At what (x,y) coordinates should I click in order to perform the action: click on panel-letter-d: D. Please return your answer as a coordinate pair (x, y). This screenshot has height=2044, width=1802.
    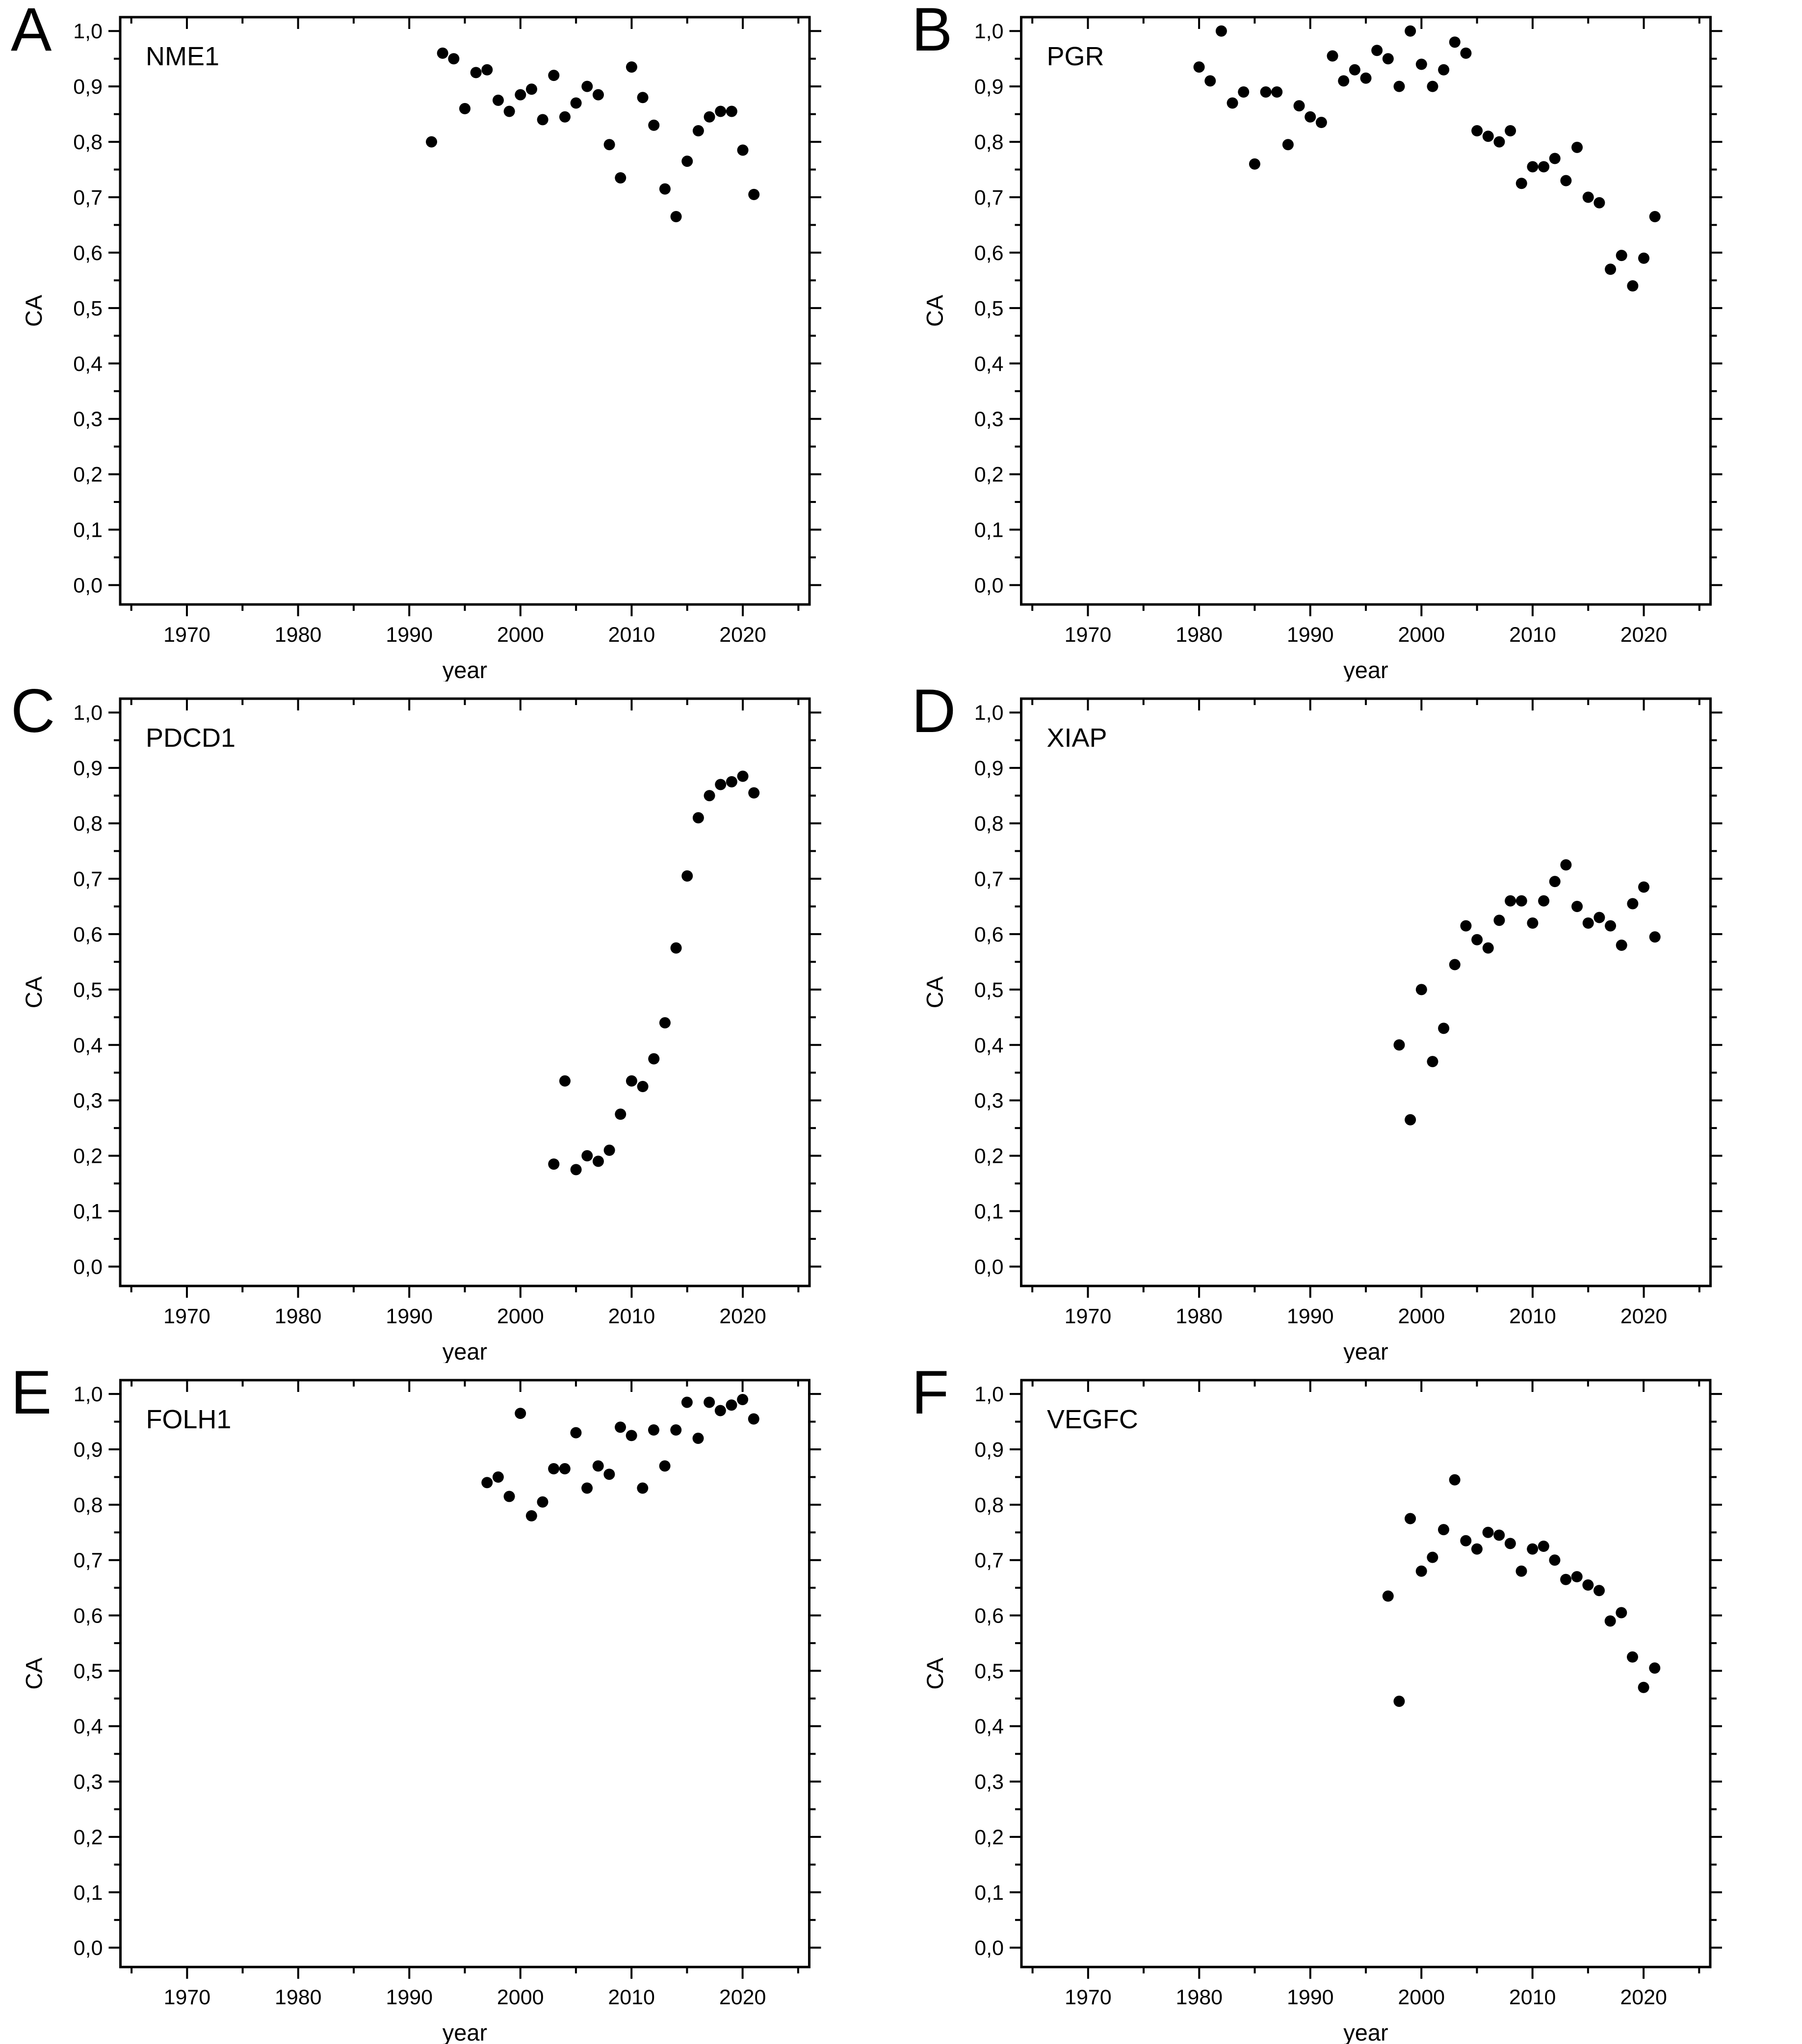
    Looking at the image, I should click on (934, 713).